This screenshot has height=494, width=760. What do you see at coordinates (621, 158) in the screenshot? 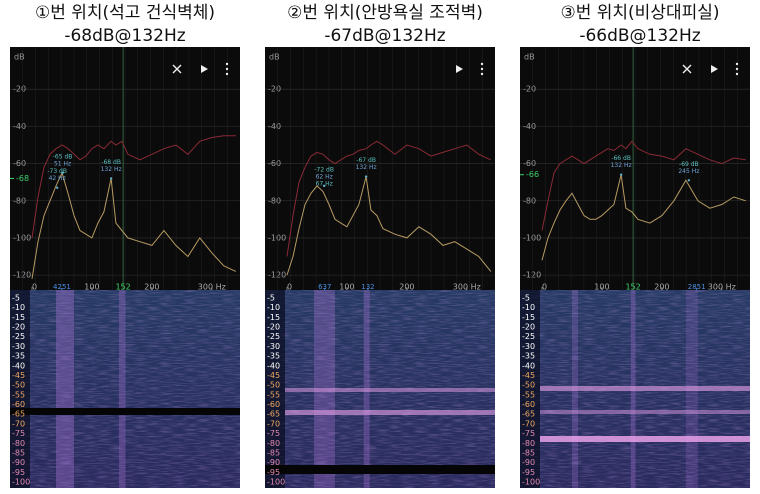
I see `peak-label: -66 dB` at bounding box center [621, 158].